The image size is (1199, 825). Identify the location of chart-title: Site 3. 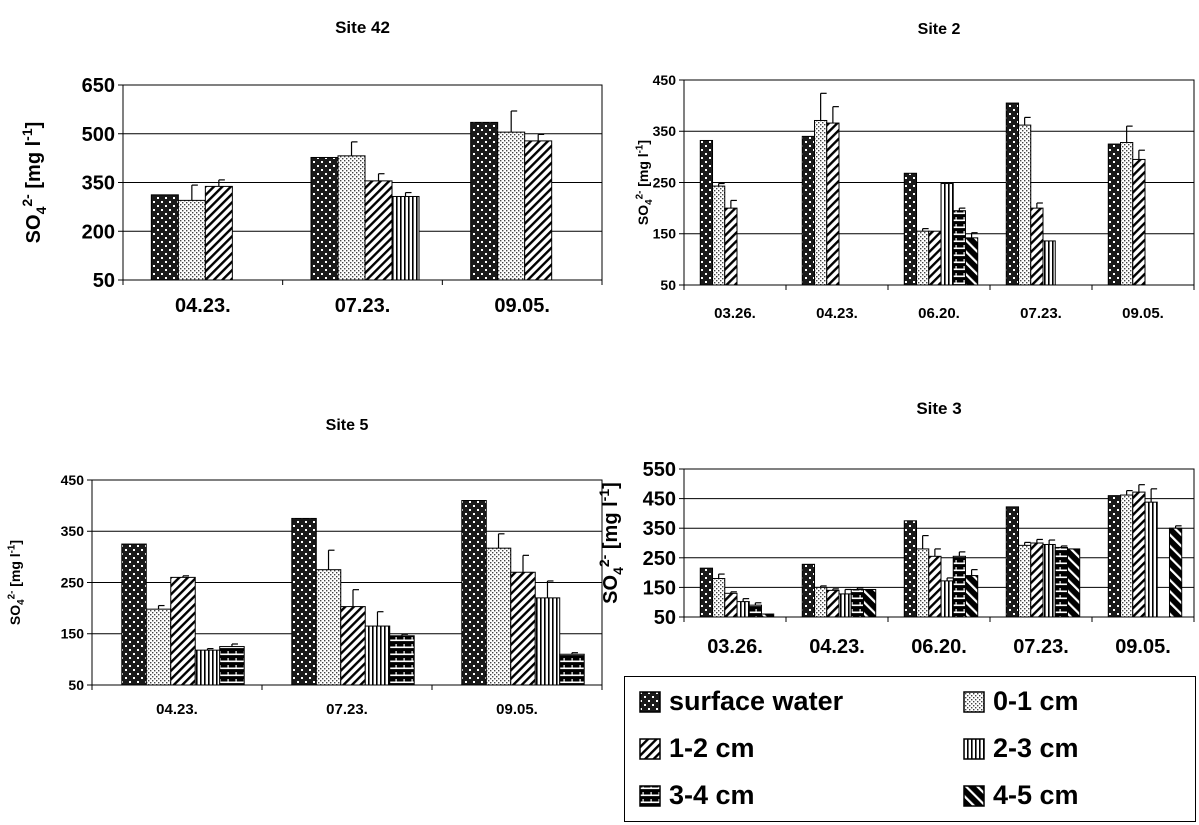
(938, 408).